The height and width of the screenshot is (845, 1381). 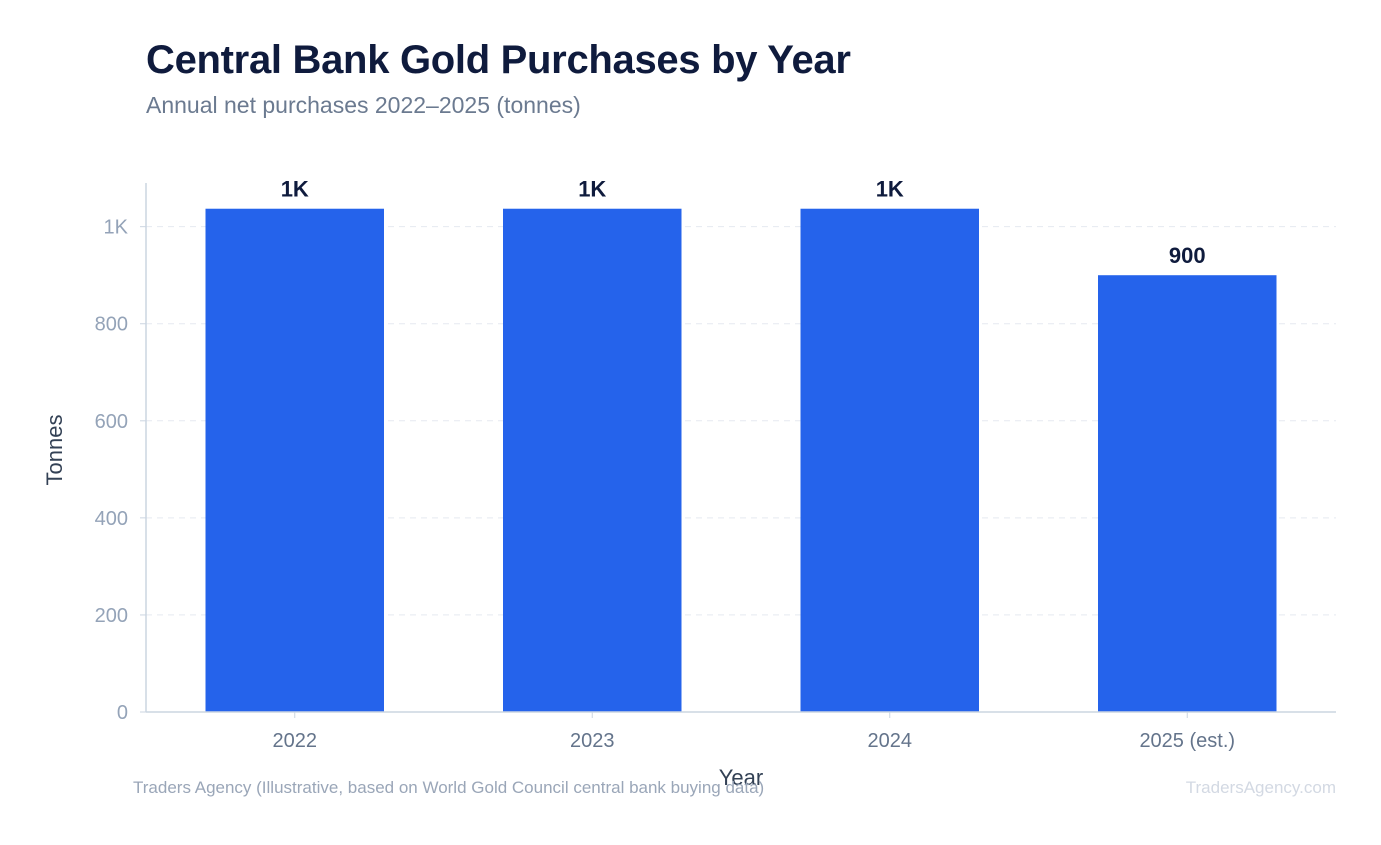 What do you see at coordinates (592, 741) in the screenshot?
I see `x-tick-label: 2023` at bounding box center [592, 741].